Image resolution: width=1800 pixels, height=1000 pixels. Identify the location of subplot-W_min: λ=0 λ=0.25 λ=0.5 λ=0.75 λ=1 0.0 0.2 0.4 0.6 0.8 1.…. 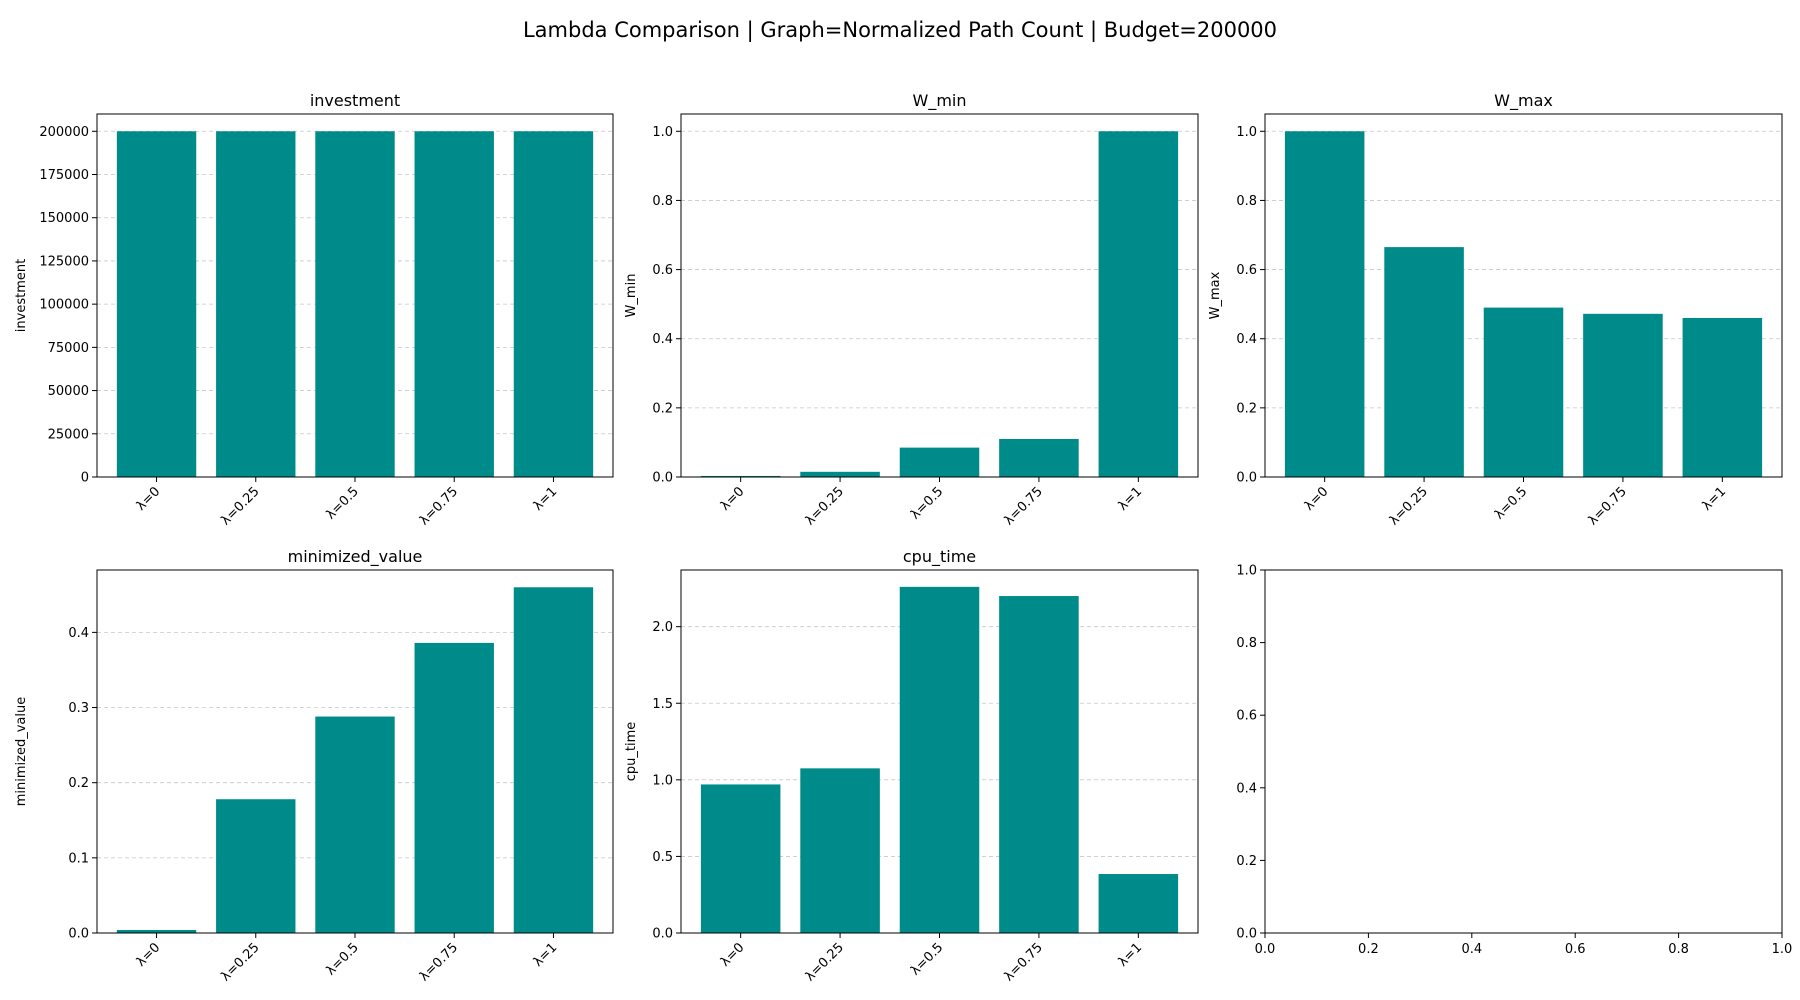
(911, 309).